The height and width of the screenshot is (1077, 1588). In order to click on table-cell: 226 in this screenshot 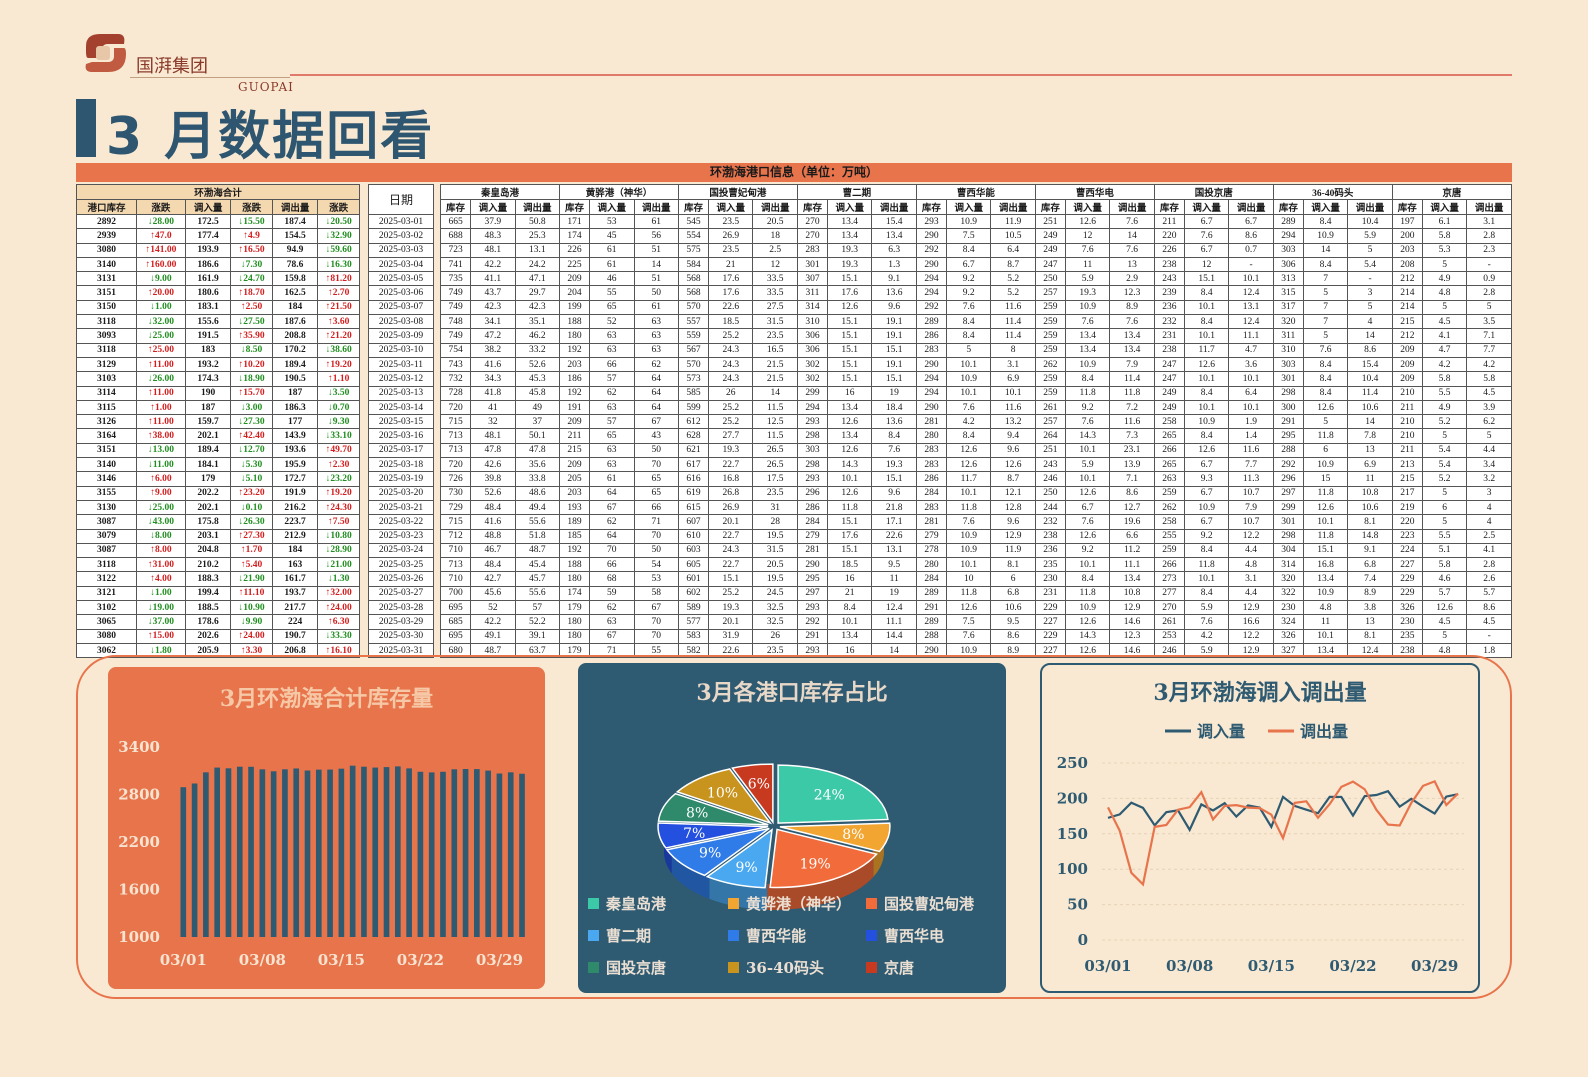, I will do `click(1169, 250)`.